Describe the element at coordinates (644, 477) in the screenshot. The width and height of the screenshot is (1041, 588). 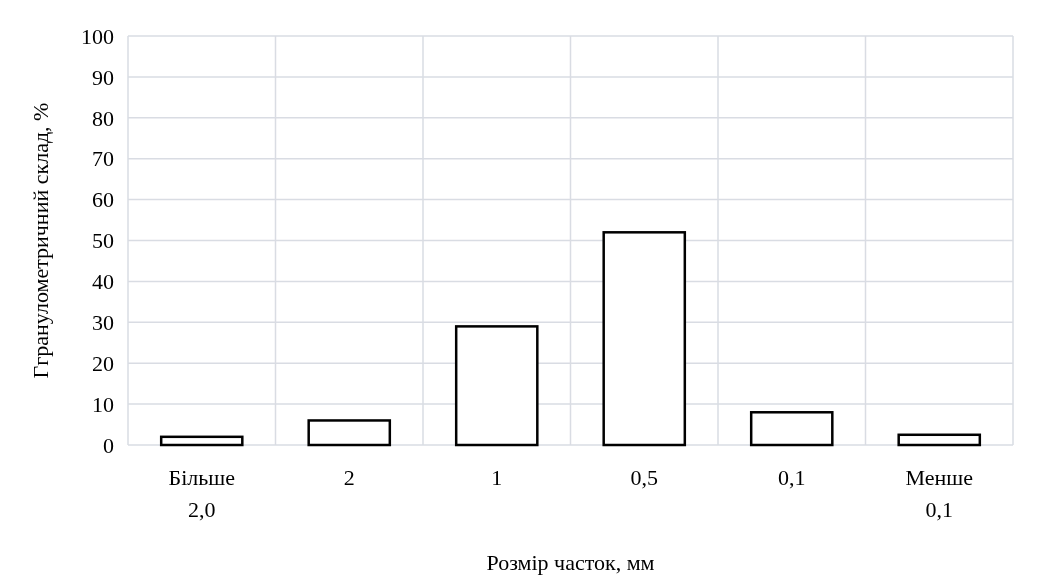
I see `x-tick-label: 0,5` at that location.